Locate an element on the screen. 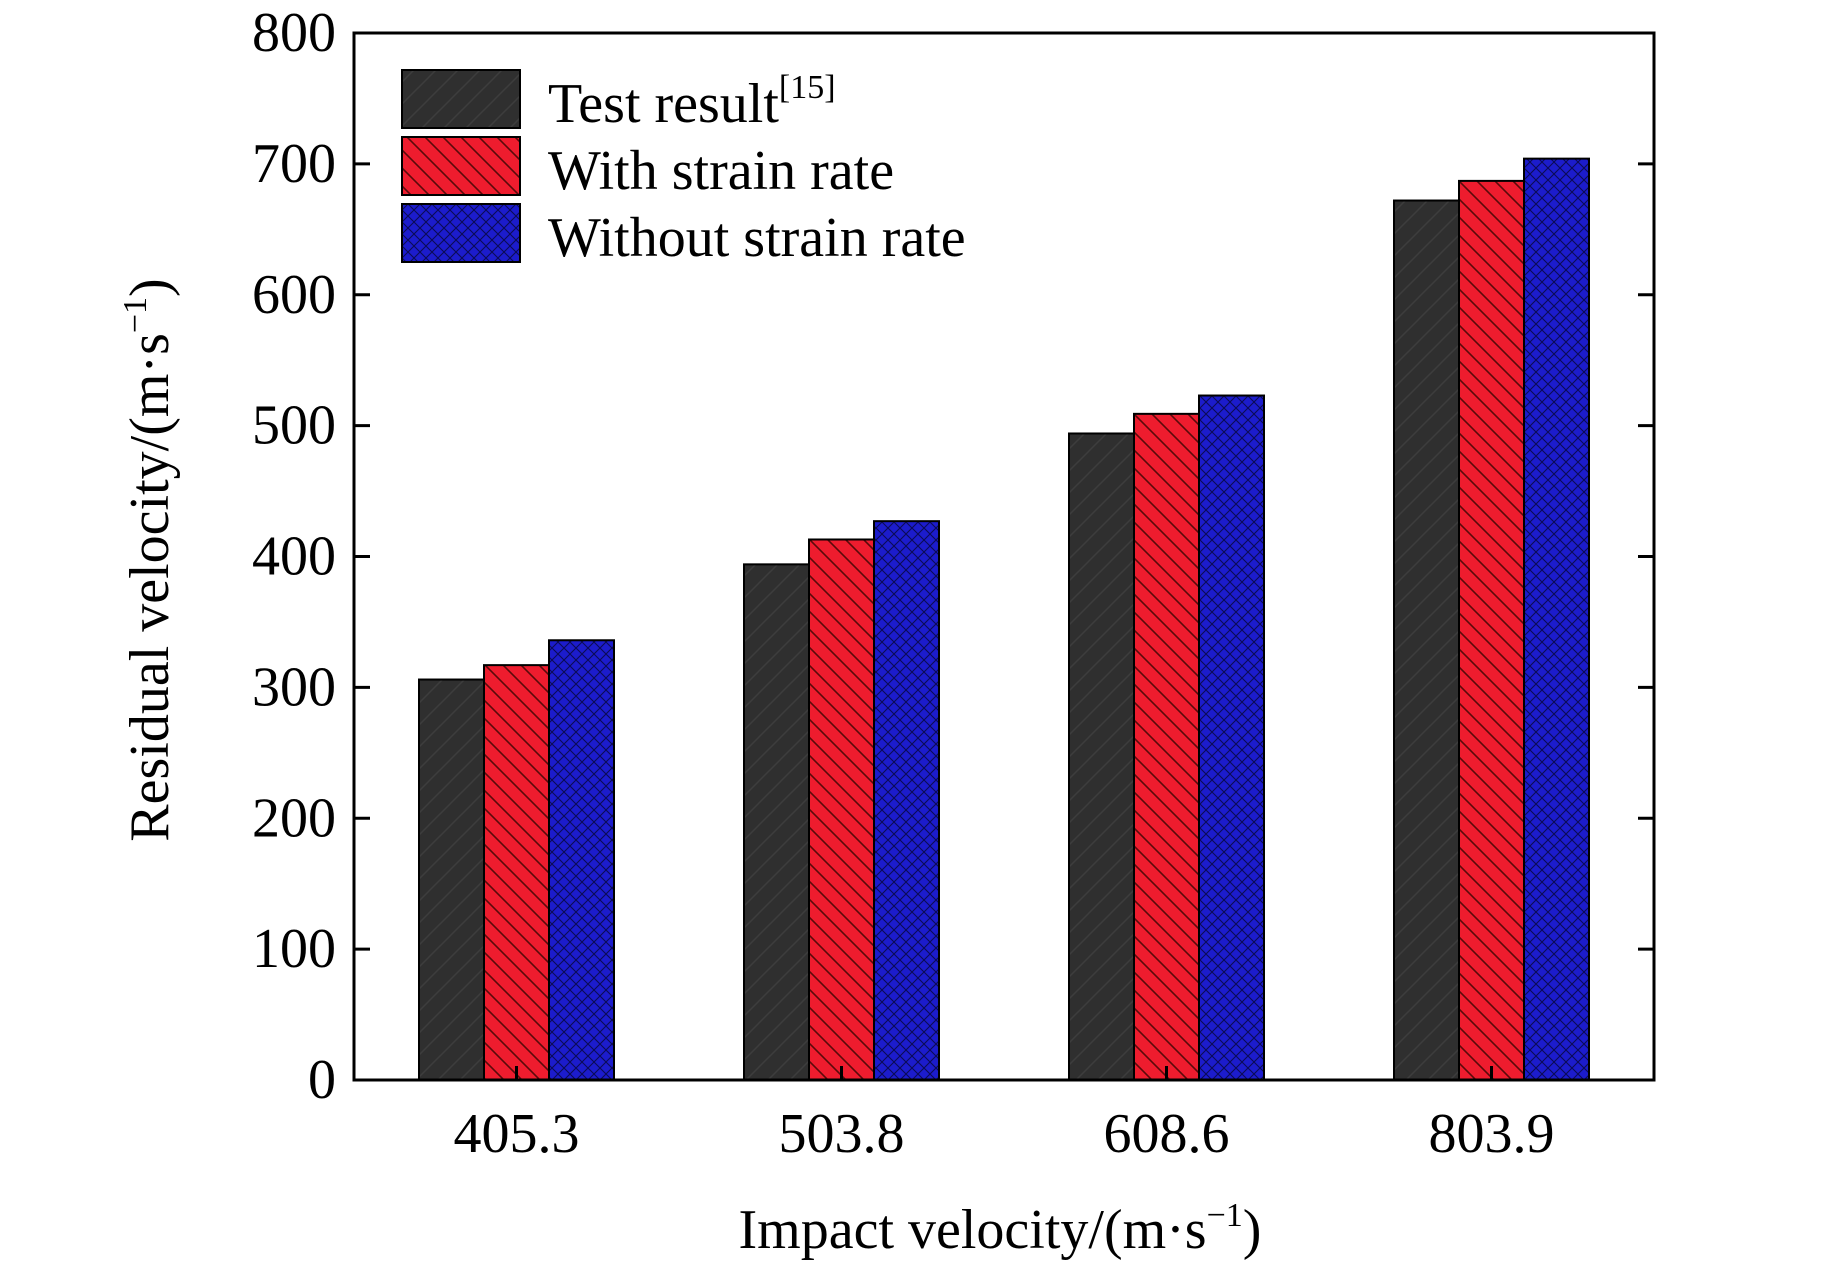 The height and width of the screenshot is (1269, 1843). y-tick-label: 800 is located at coordinates (294, 33).